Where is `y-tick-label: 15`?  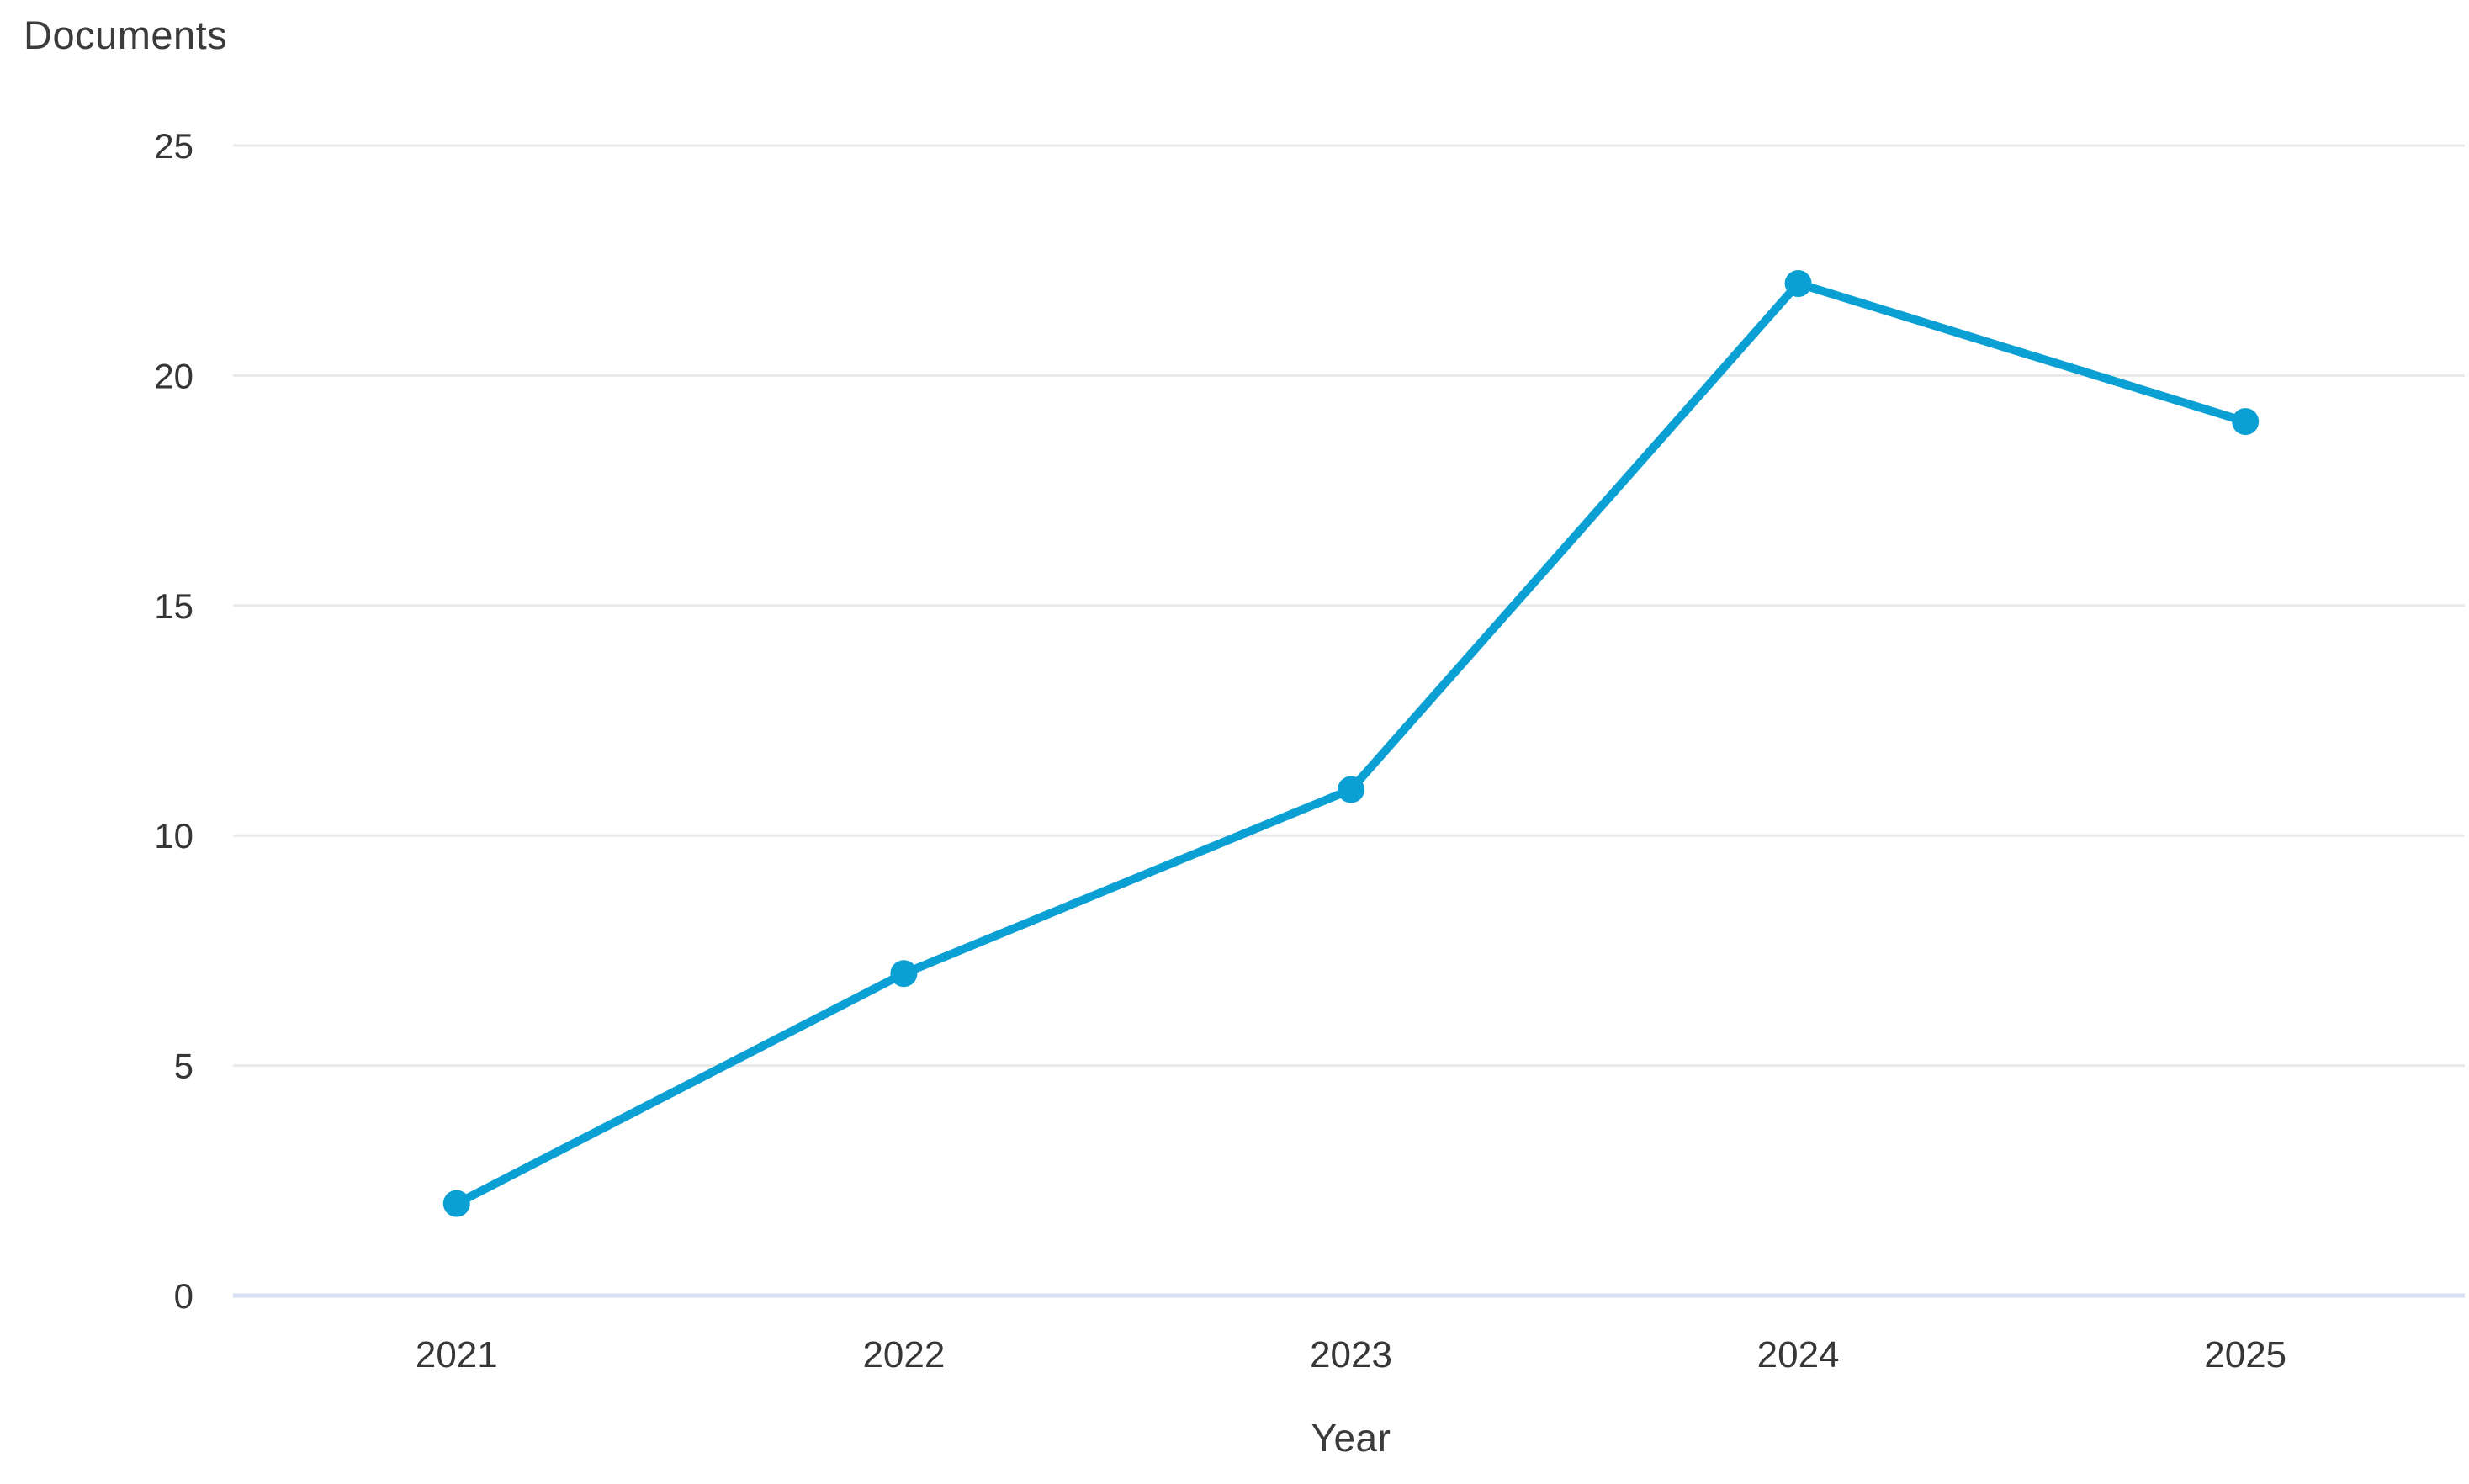 y-tick-label: 15 is located at coordinates (173, 606).